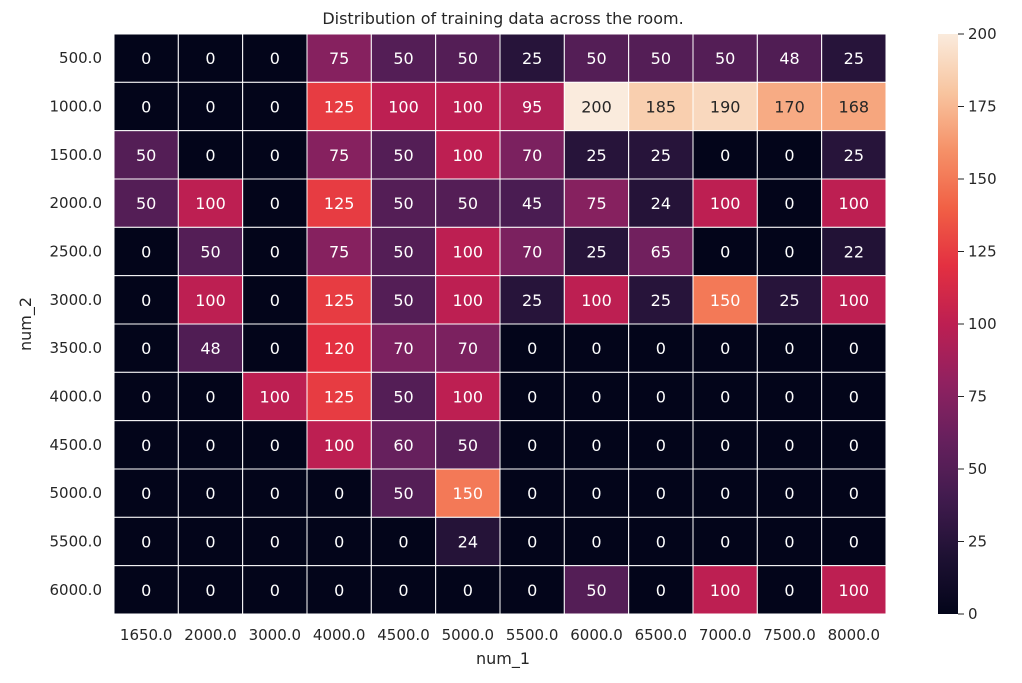 This screenshot has width=1022, height=683. What do you see at coordinates (596, 252) in the screenshot?
I see `cell-value-label: 25` at bounding box center [596, 252].